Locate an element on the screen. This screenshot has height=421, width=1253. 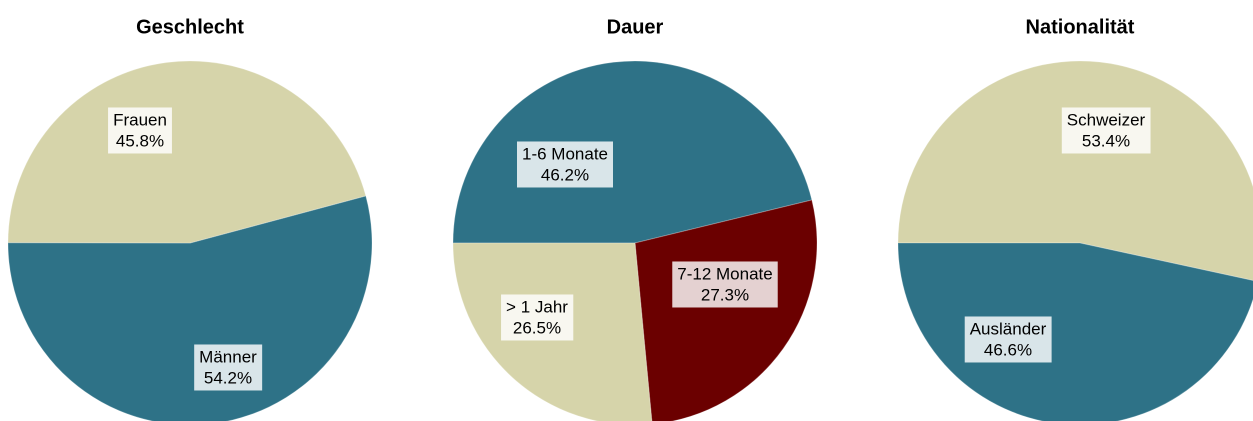
label-value: 46.6% is located at coordinates (1008, 349).